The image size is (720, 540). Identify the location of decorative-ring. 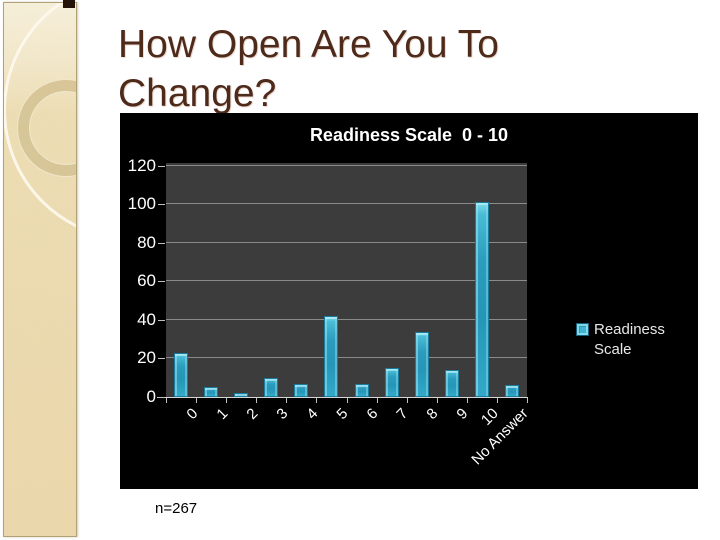
(47, 128).